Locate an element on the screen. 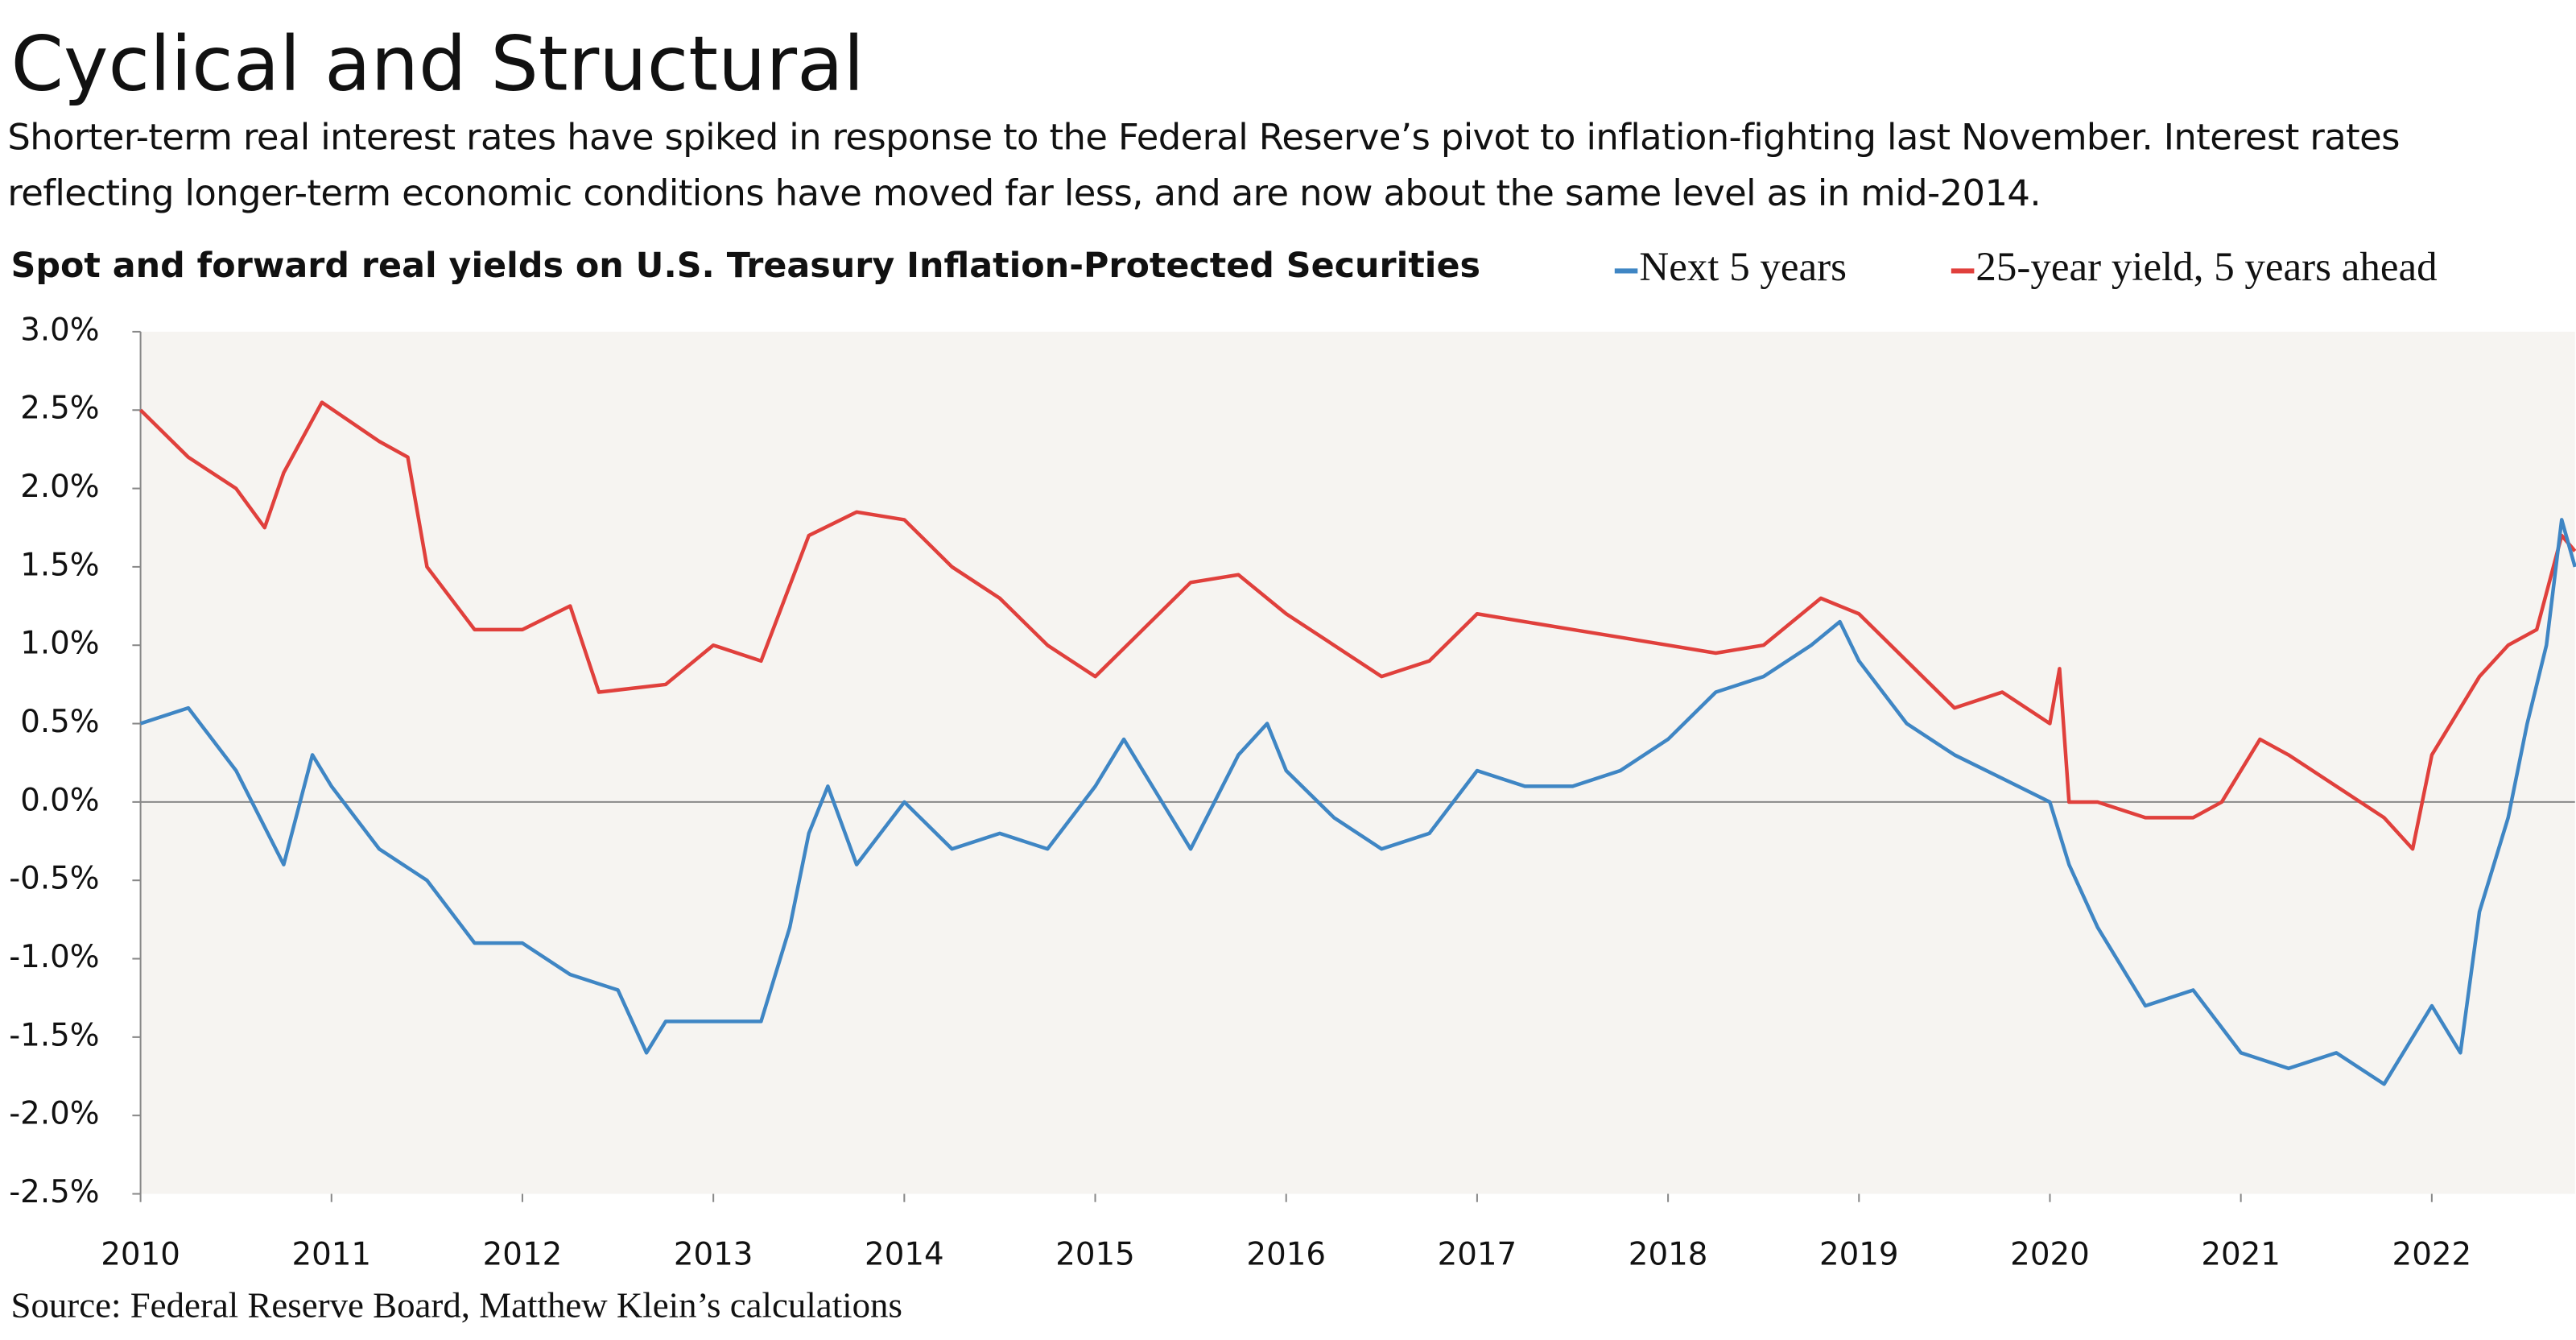 Image resolution: width=2576 pixels, height=1340 pixels. x-tick-label: 2016 is located at coordinates (1286, 1255).